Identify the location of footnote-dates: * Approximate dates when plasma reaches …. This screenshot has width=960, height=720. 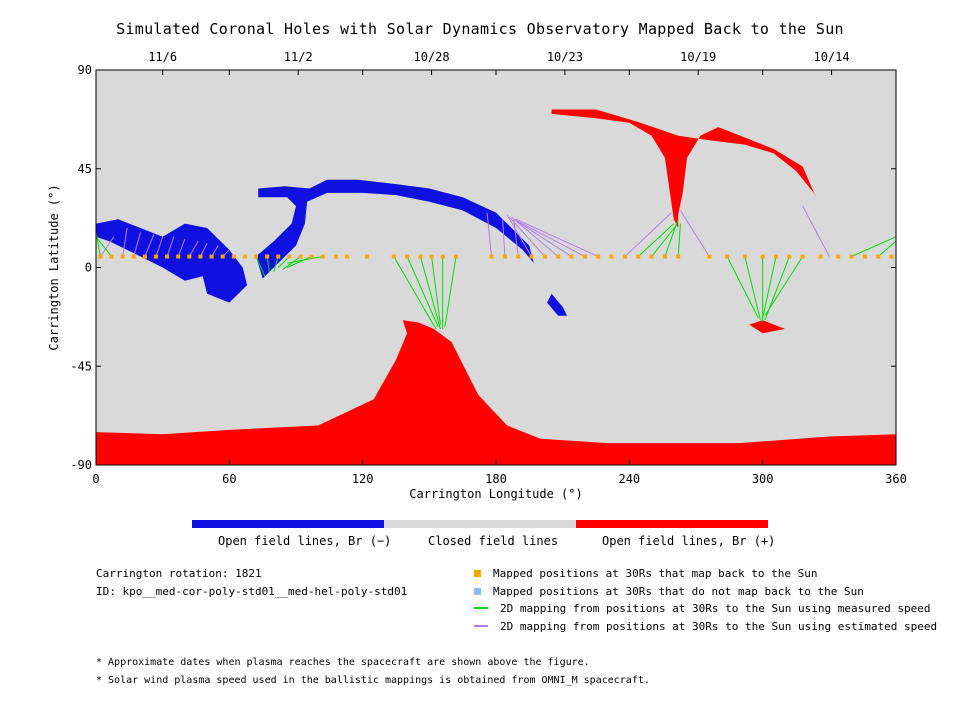
(343, 662).